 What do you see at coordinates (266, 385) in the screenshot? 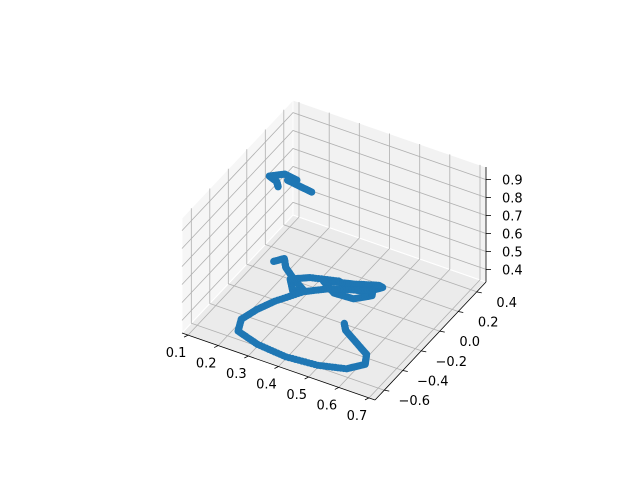
I see `x-tick-label: 0.4` at bounding box center [266, 385].